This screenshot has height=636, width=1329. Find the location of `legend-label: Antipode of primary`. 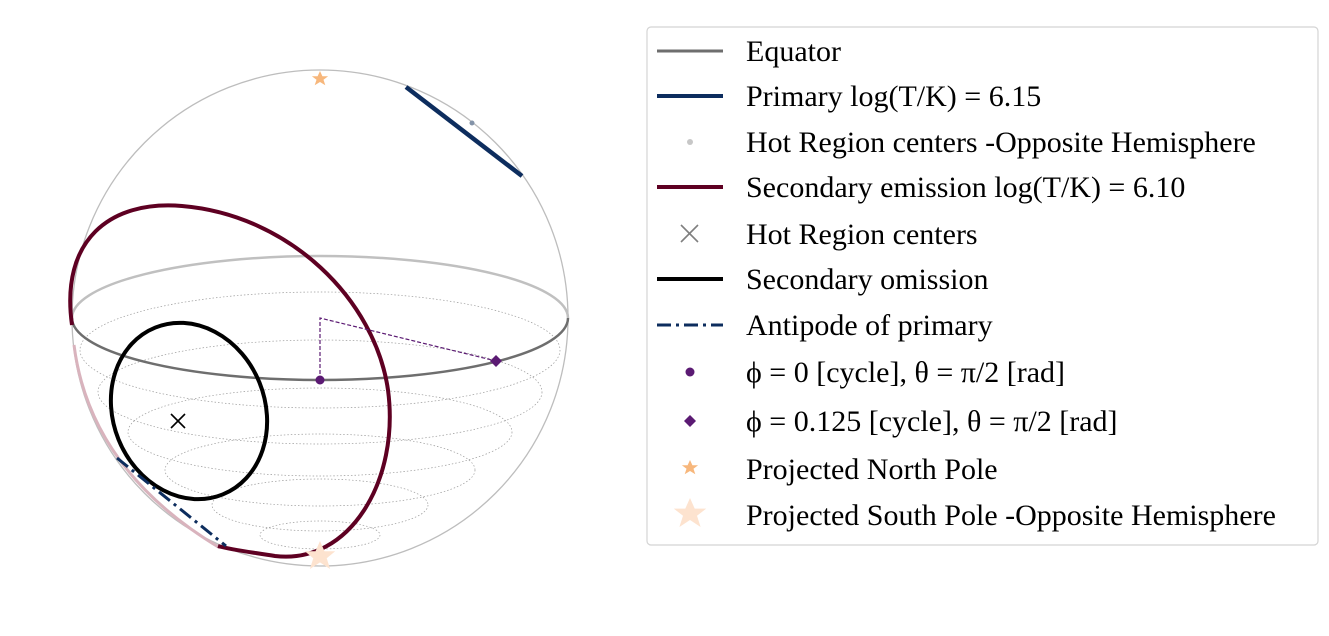

legend-label: Antipode of primary is located at coordinates (869, 325).